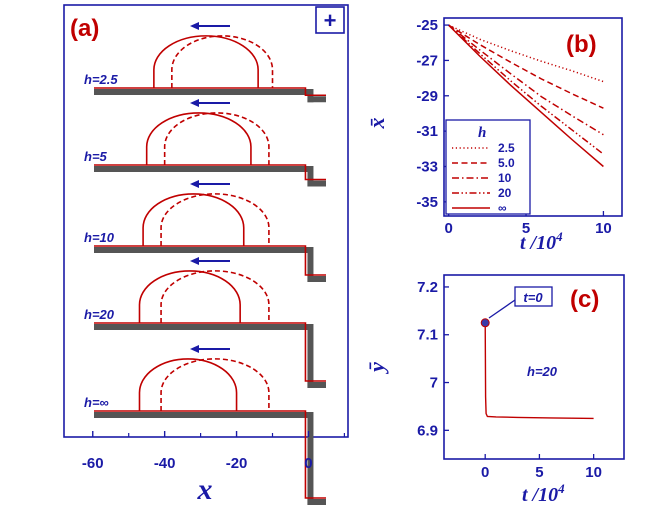 Image resolution: width=664 pixels, height=507 pixels. Describe the element at coordinates (237, 463) in the screenshot. I see `x-tick-label: -20` at that location.